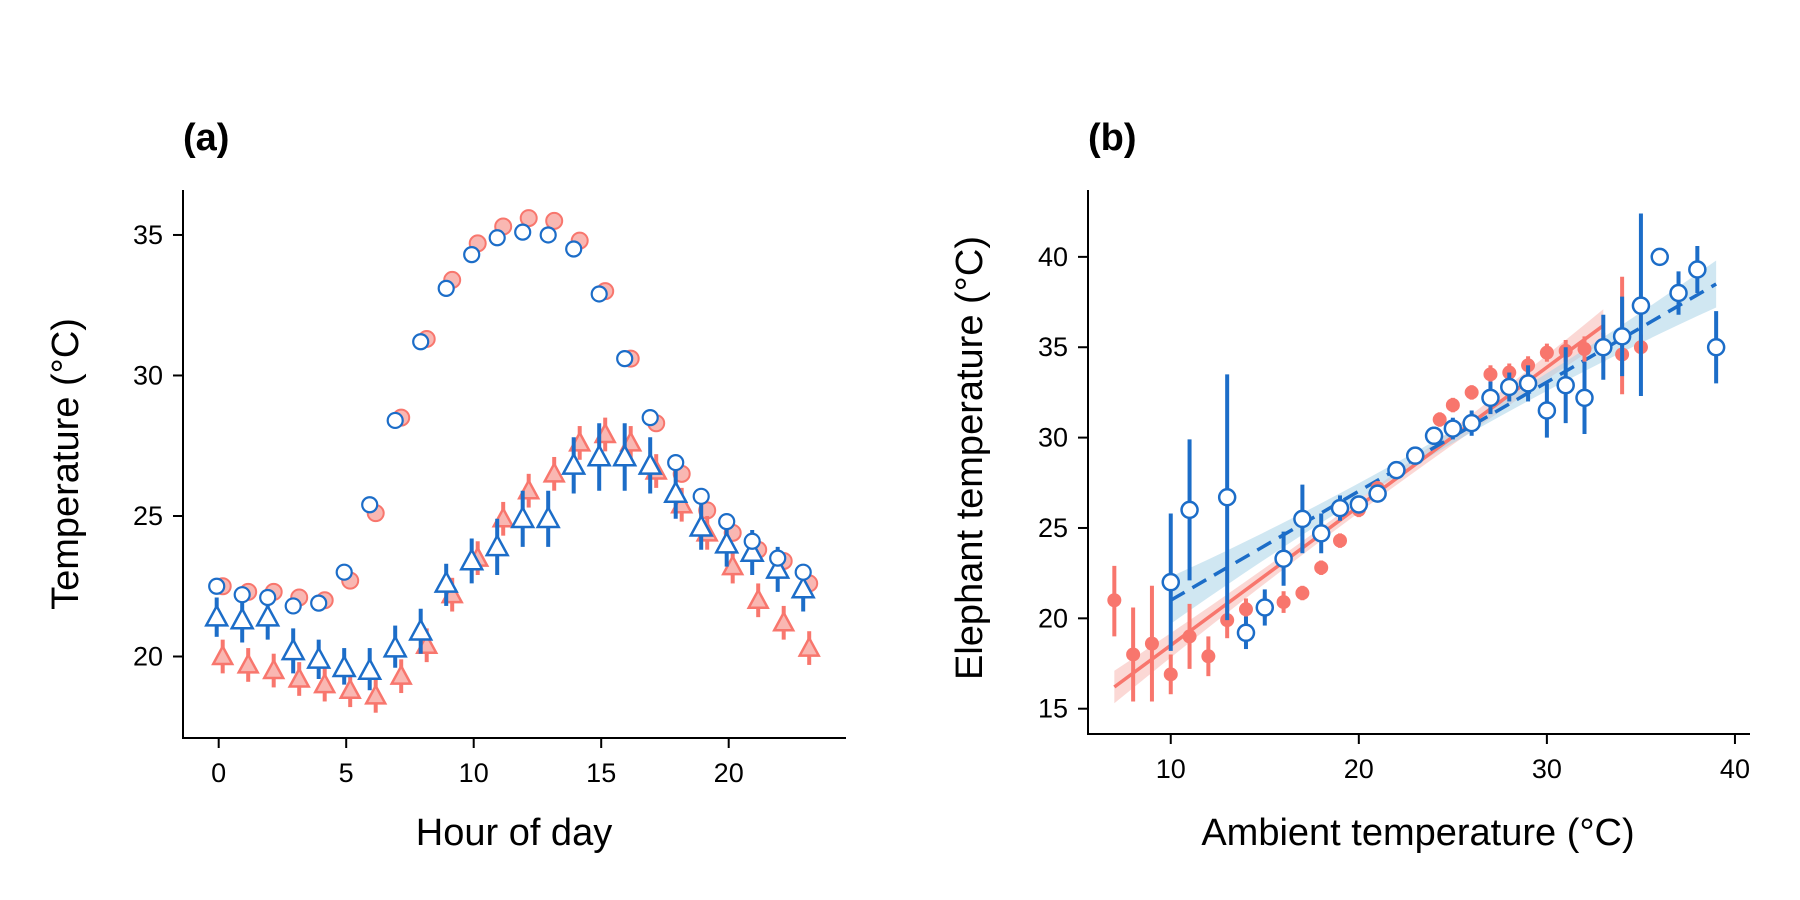 This screenshot has width=1800, height=900. What do you see at coordinates (1417, 833) in the screenshot?
I see `panel-b-x-axis-title: Ambient temperature (°C)` at bounding box center [1417, 833].